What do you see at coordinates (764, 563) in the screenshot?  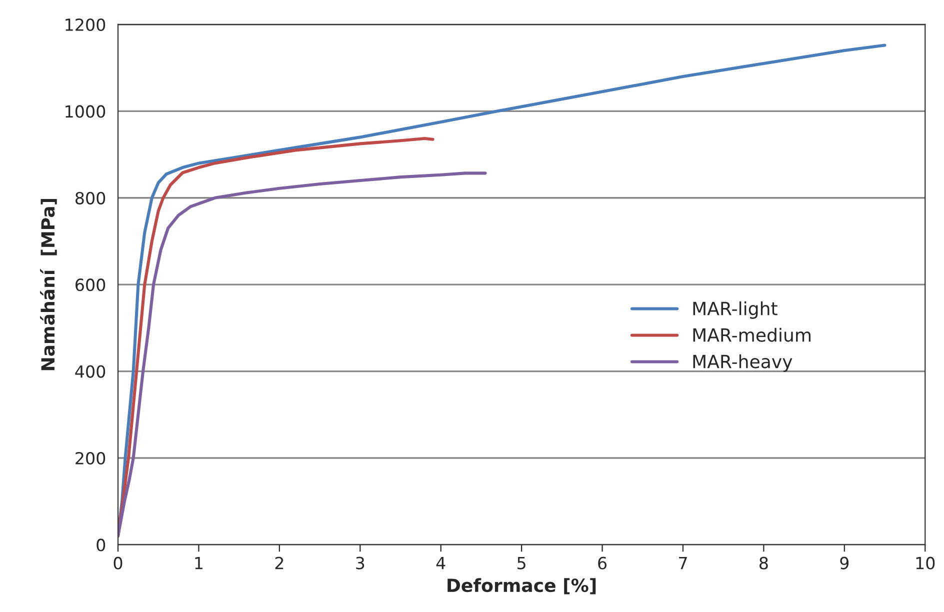 I see `x-tick-label: 8` at bounding box center [764, 563].